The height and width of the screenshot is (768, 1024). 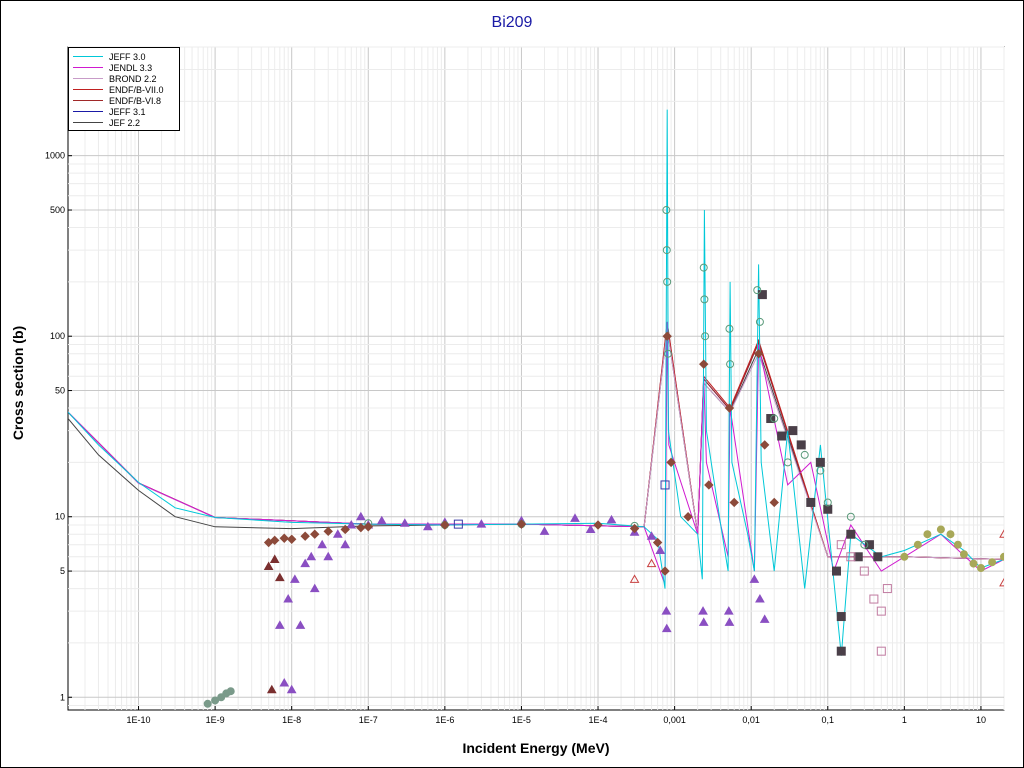 I want to click on y-tick-label: 500, so click(x=57, y=210).